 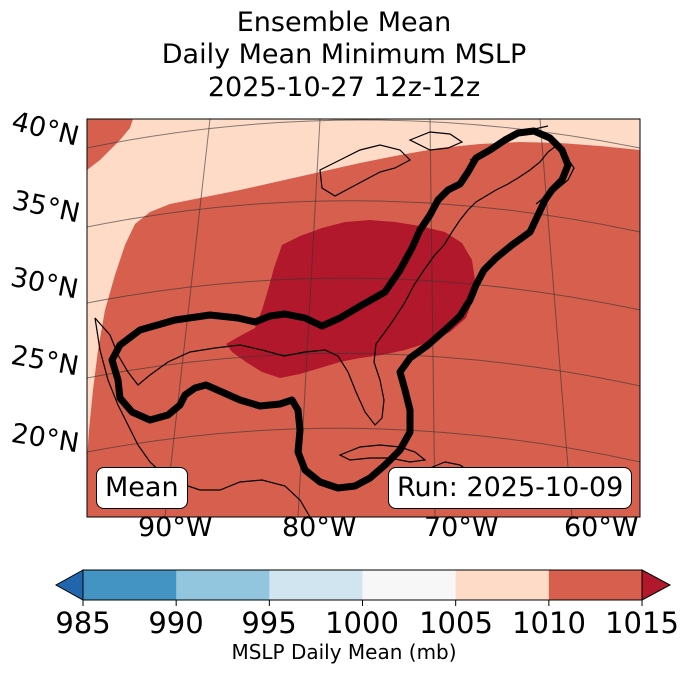 I want to click on great-lakes, so click(x=365, y=170).